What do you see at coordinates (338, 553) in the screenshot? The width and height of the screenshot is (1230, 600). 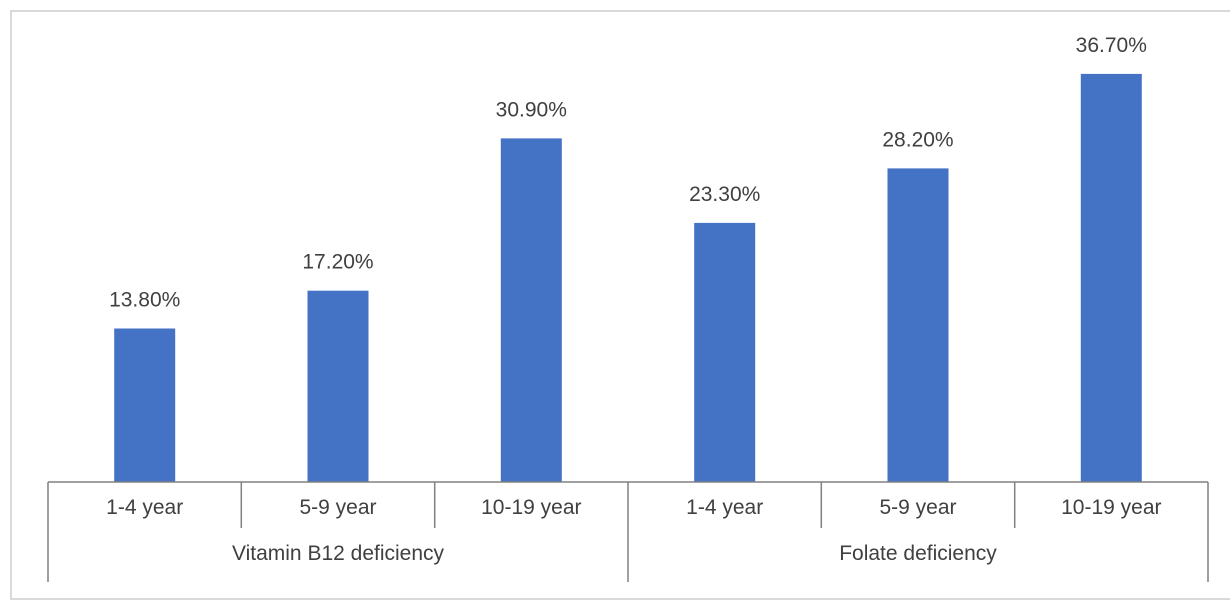 I see `x-group-label: Vitamin B12 deficiency` at bounding box center [338, 553].